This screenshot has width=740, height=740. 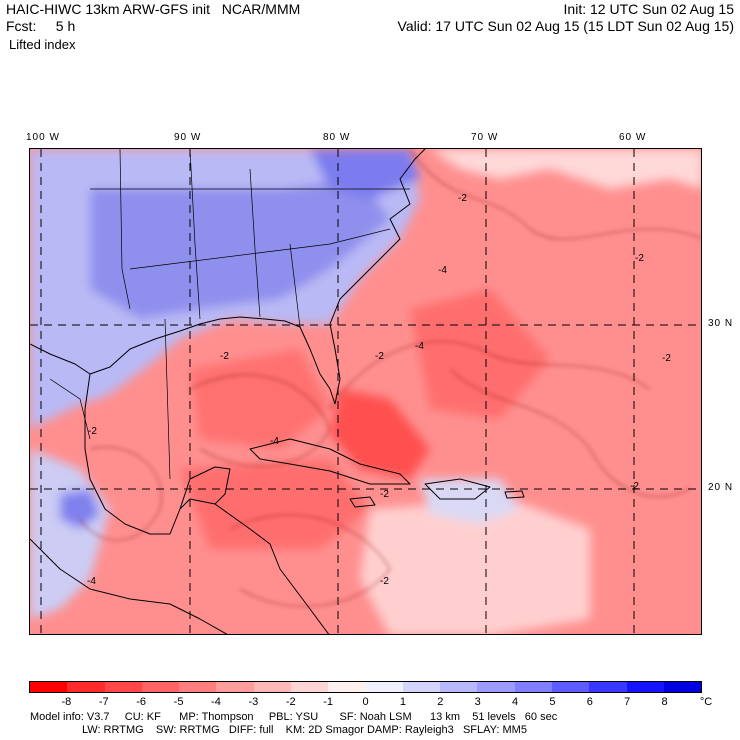 What do you see at coordinates (365, 702) in the screenshot?
I see `colorbar-tick-label: 0` at bounding box center [365, 702].